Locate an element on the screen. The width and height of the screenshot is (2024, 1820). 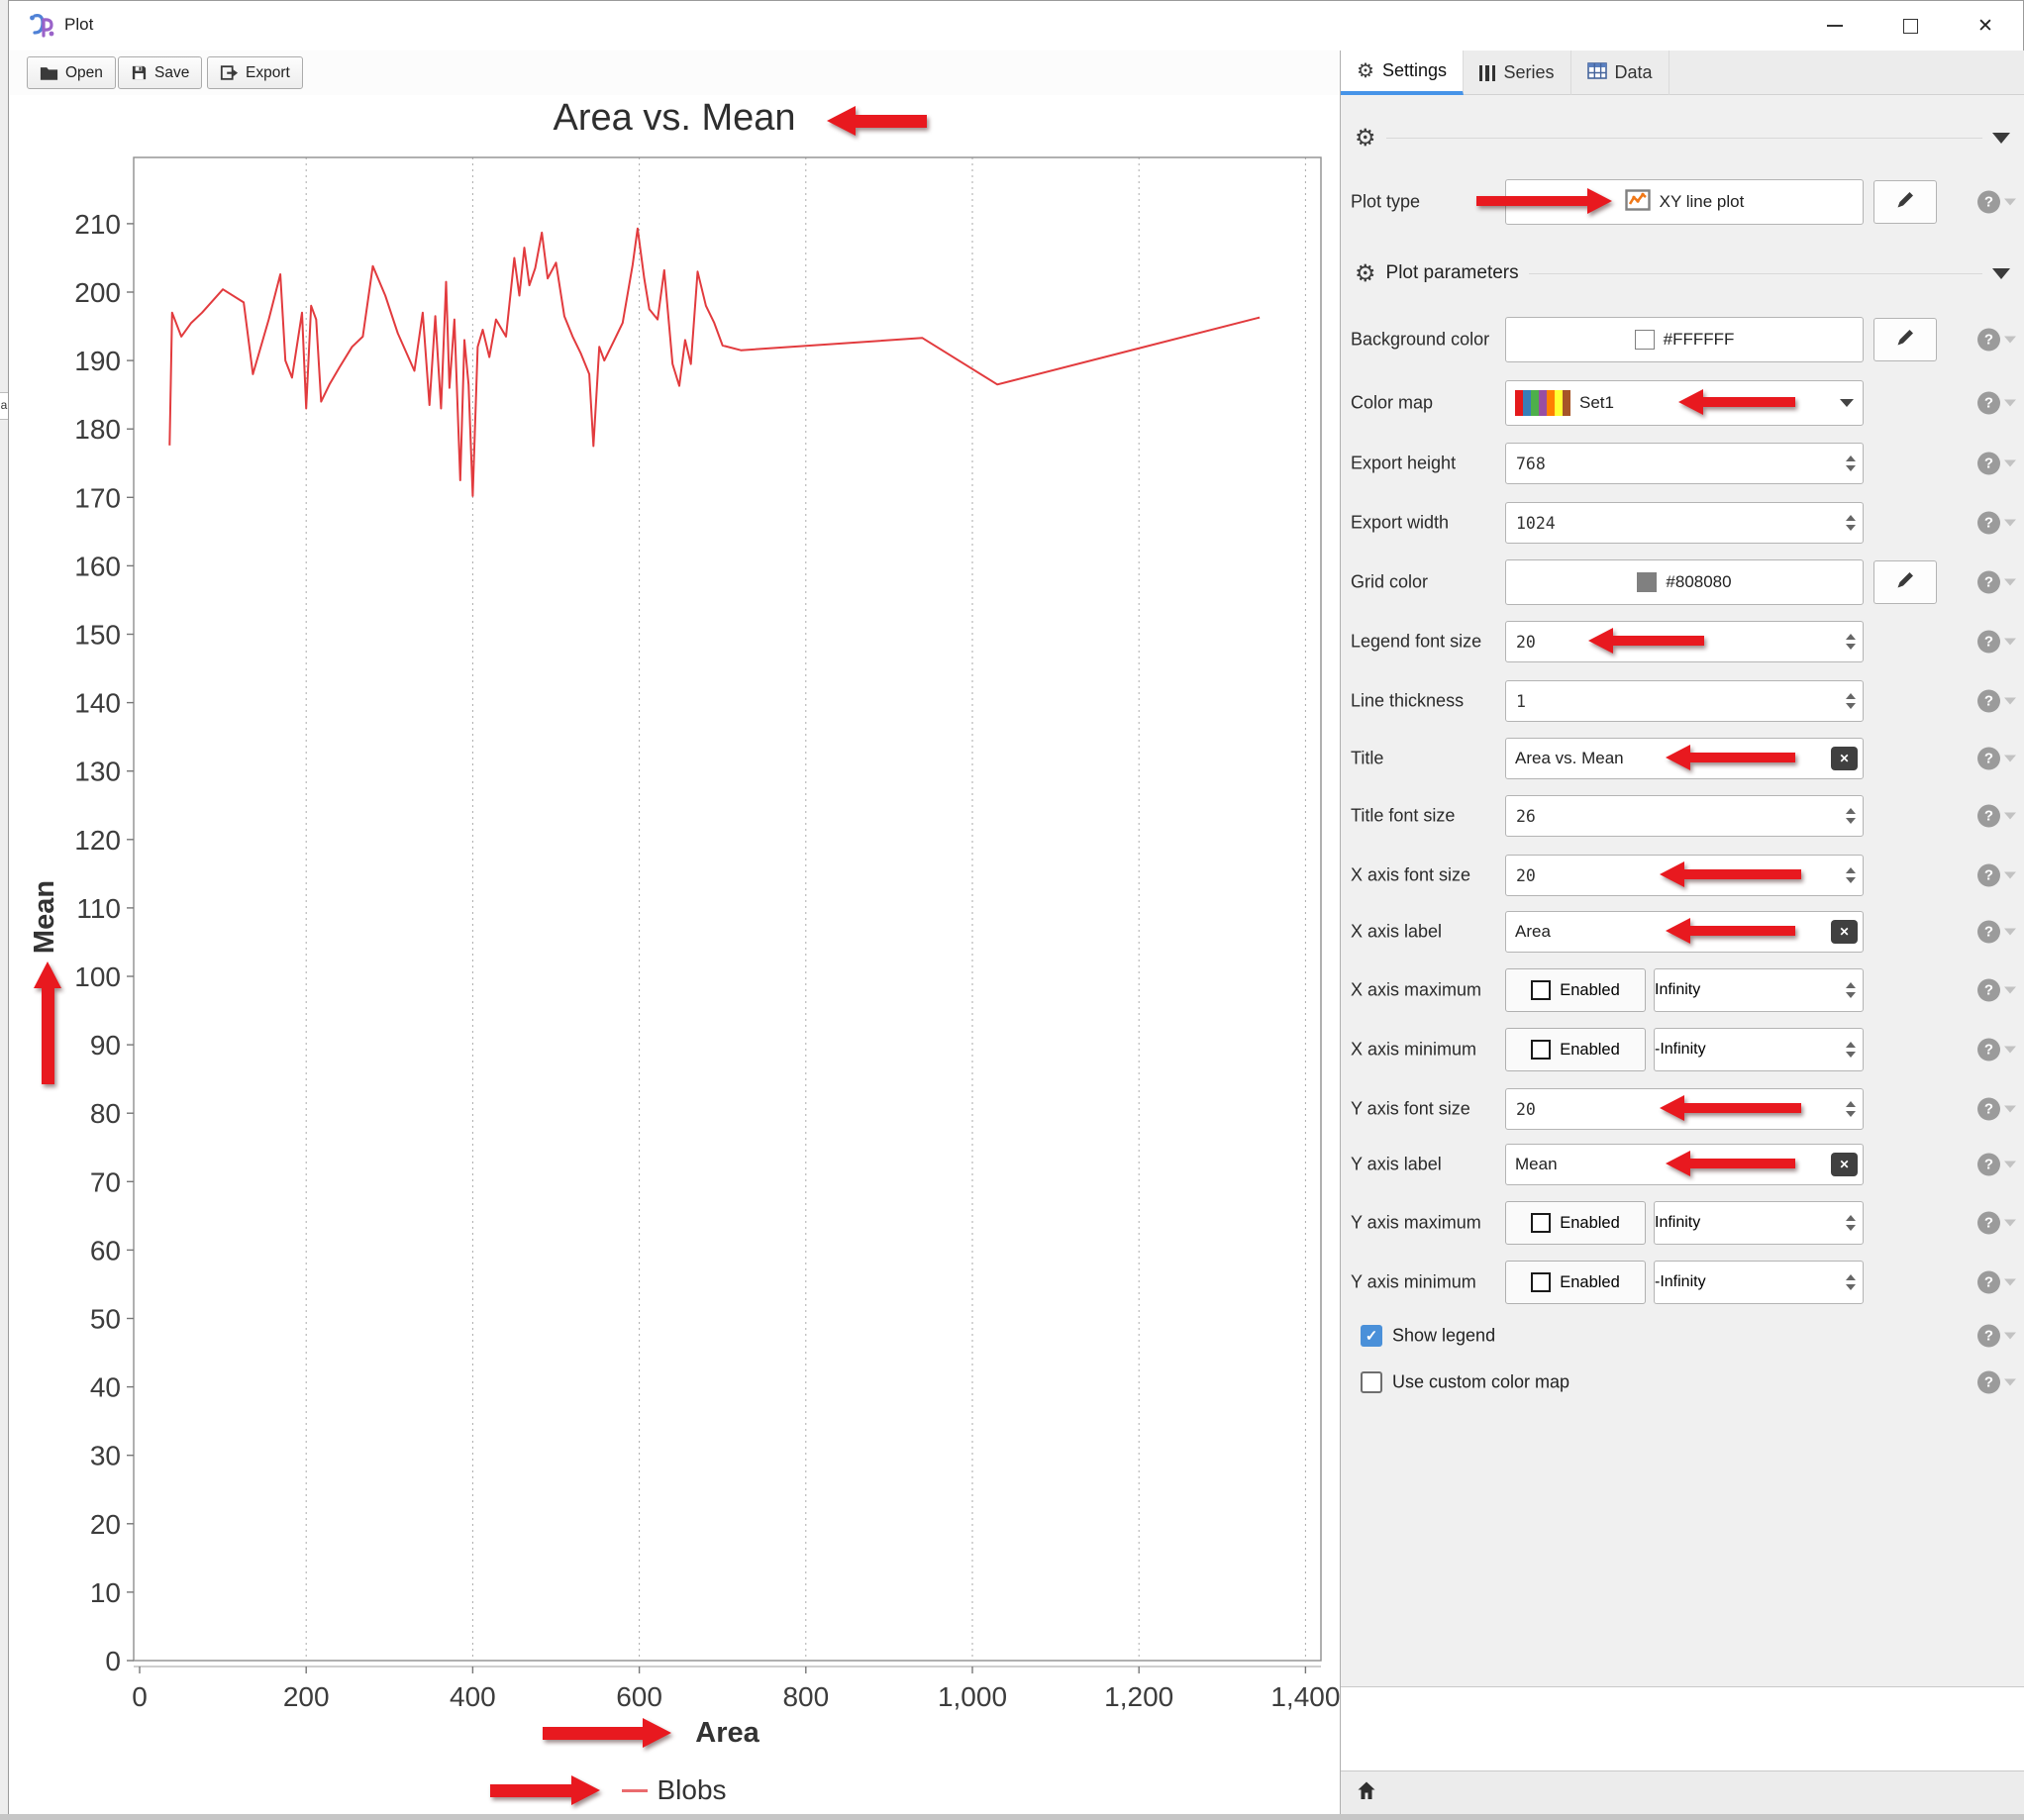
y-axis-maximum-input: Infinity is located at coordinates (1759, 1223).